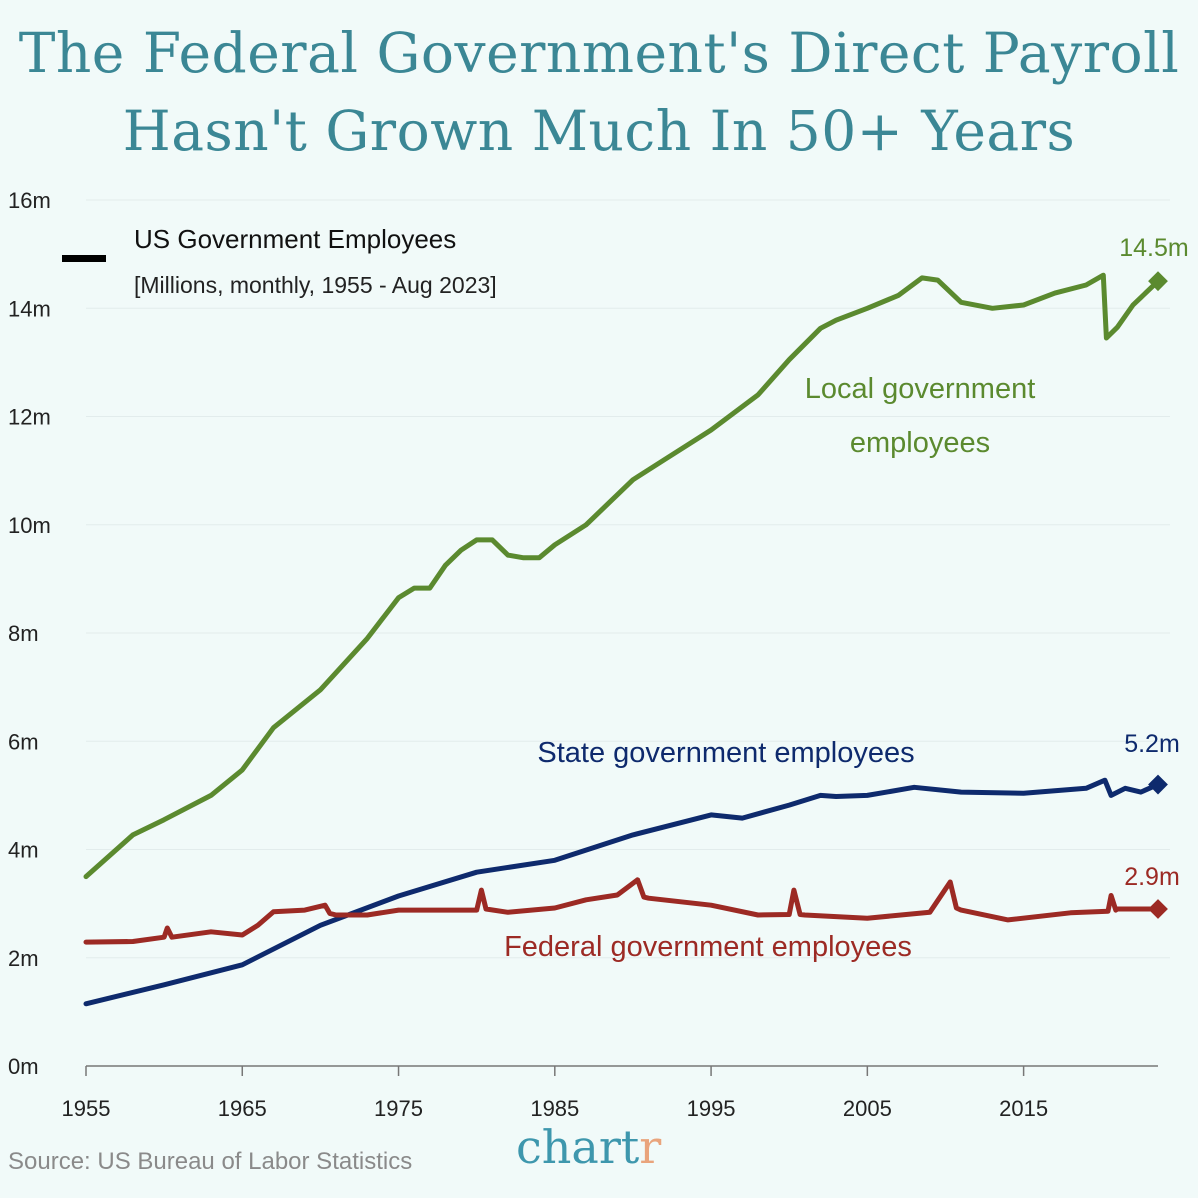 The width and height of the screenshot is (1198, 1198). Describe the element at coordinates (1152, 877) in the screenshot. I see `end-value-label: 2.9m` at that location.